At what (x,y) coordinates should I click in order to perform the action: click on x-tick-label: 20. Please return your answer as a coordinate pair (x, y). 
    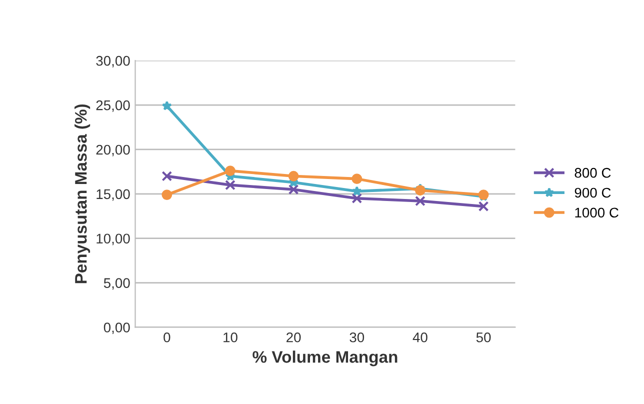
    Looking at the image, I should click on (293, 337).